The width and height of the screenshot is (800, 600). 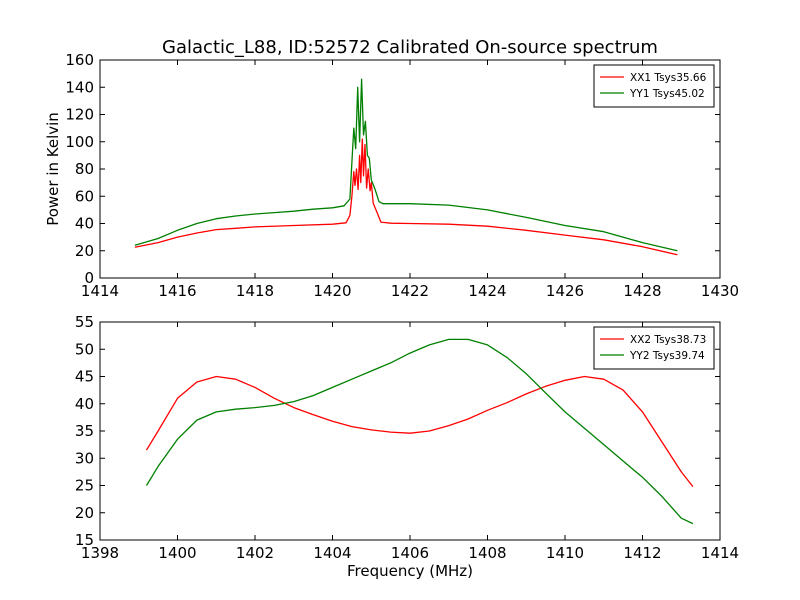 What do you see at coordinates (667, 94) in the screenshot?
I see `legend-label: YY1 Tsys45.02` at bounding box center [667, 94].